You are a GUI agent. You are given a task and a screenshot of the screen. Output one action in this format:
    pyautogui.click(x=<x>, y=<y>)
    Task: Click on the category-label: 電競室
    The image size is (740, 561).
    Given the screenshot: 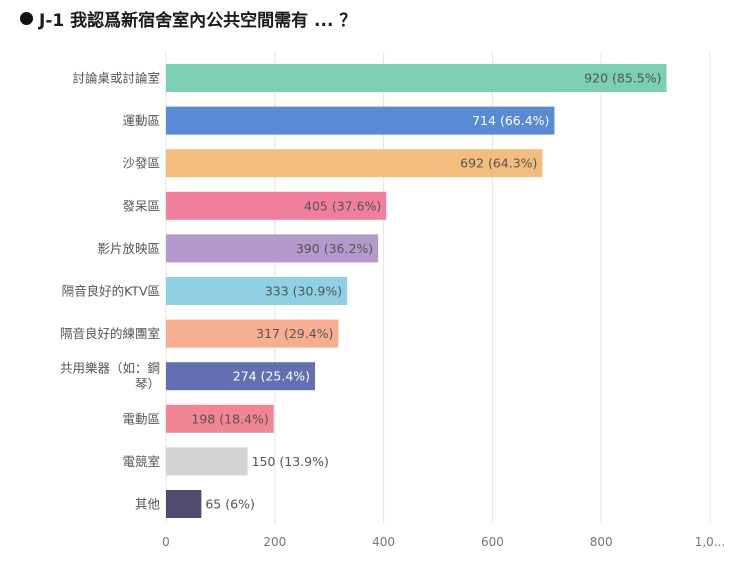 What is the action you would take?
    pyautogui.click(x=141, y=461)
    